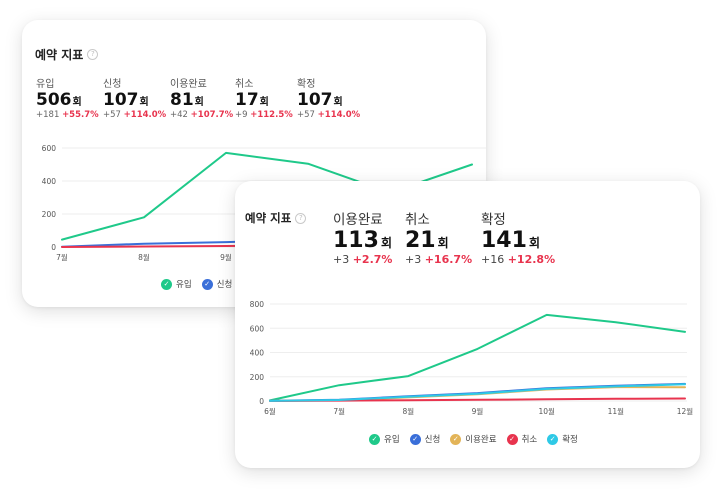  Describe the element at coordinates (202, 115) in the screenshot. I see `metric-delta: +42 +107.7%` at that location.